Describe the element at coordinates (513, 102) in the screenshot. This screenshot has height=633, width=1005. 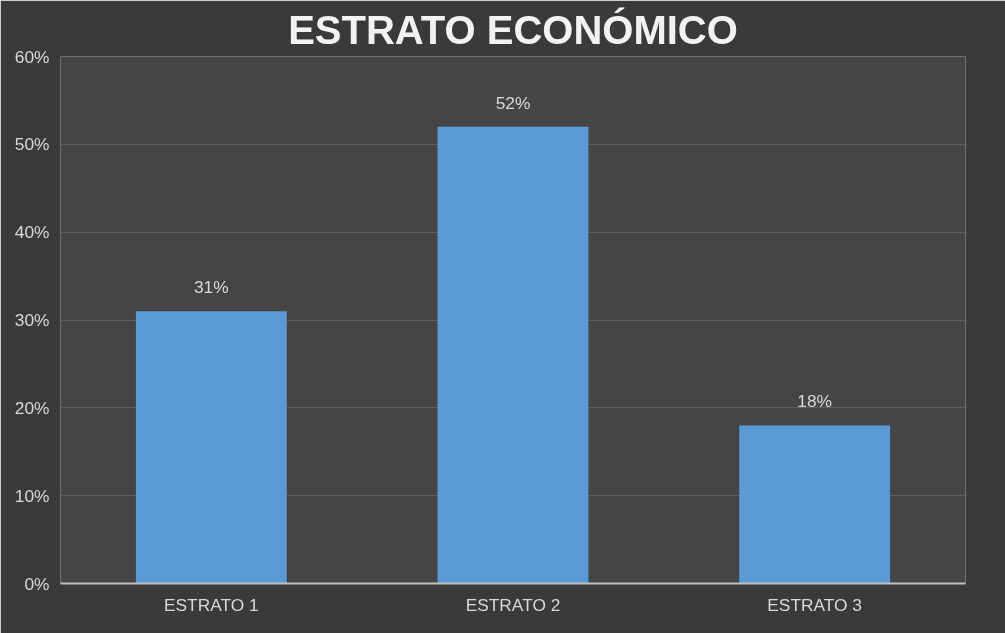
I see `data-label: 52%` at that location.